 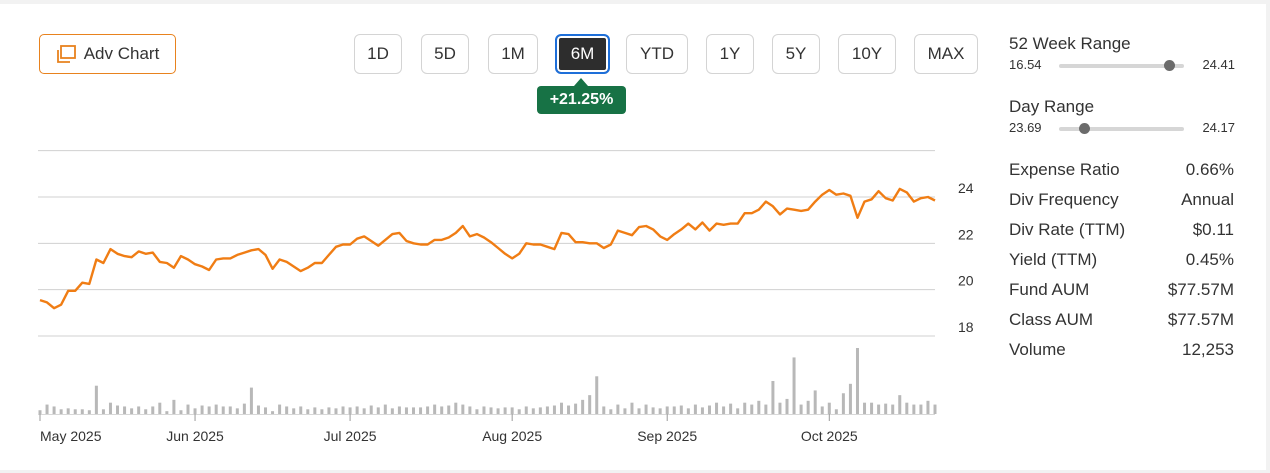 I want to click on adv-chart-button: Adv Chart, so click(x=107, y=54).